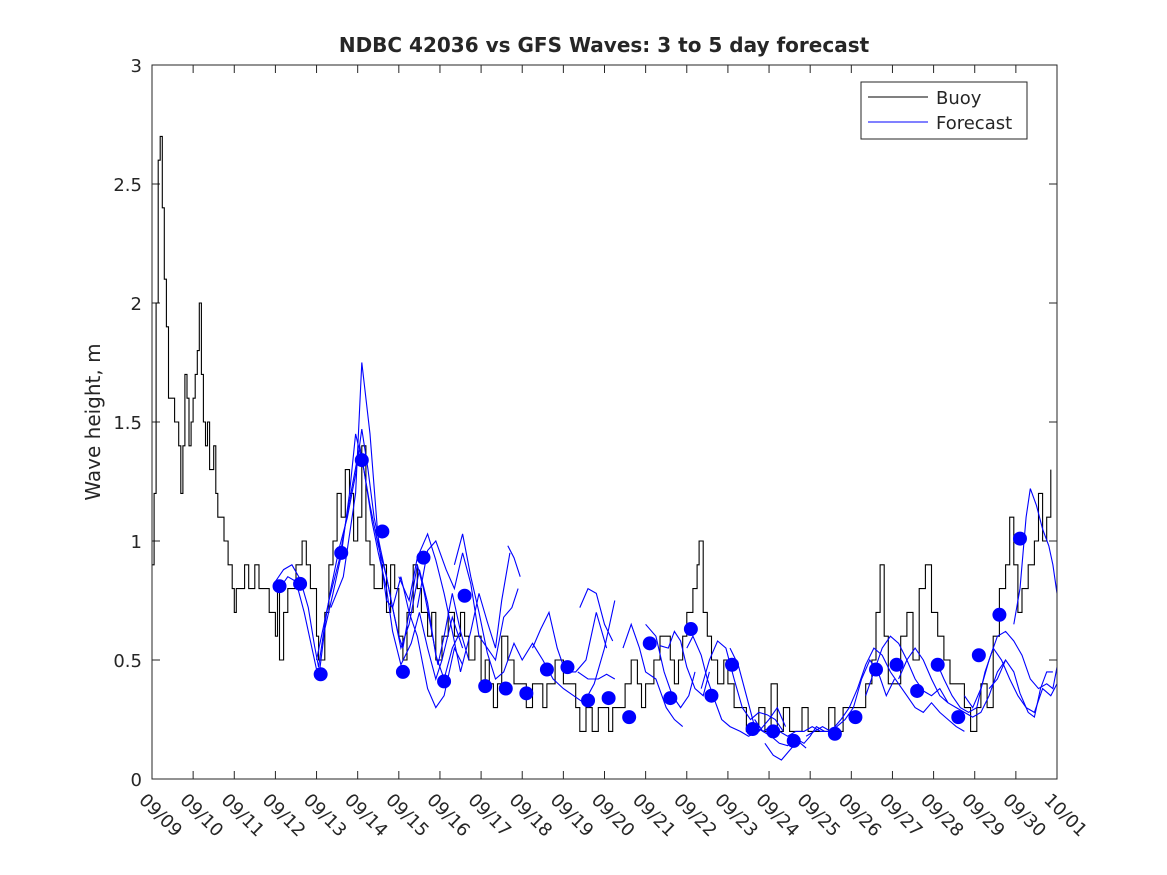 The height and width of the screenshot is (875, 1167). I want to click on y-axis-label: Wave height, m, so click(93, 421).